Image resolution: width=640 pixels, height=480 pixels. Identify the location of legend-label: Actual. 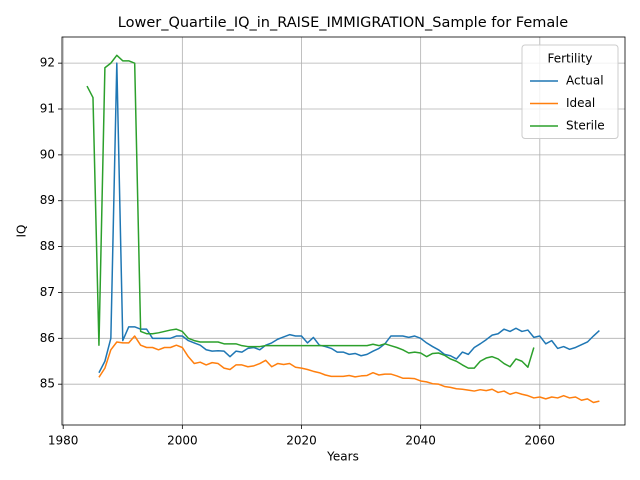
(585, 81).